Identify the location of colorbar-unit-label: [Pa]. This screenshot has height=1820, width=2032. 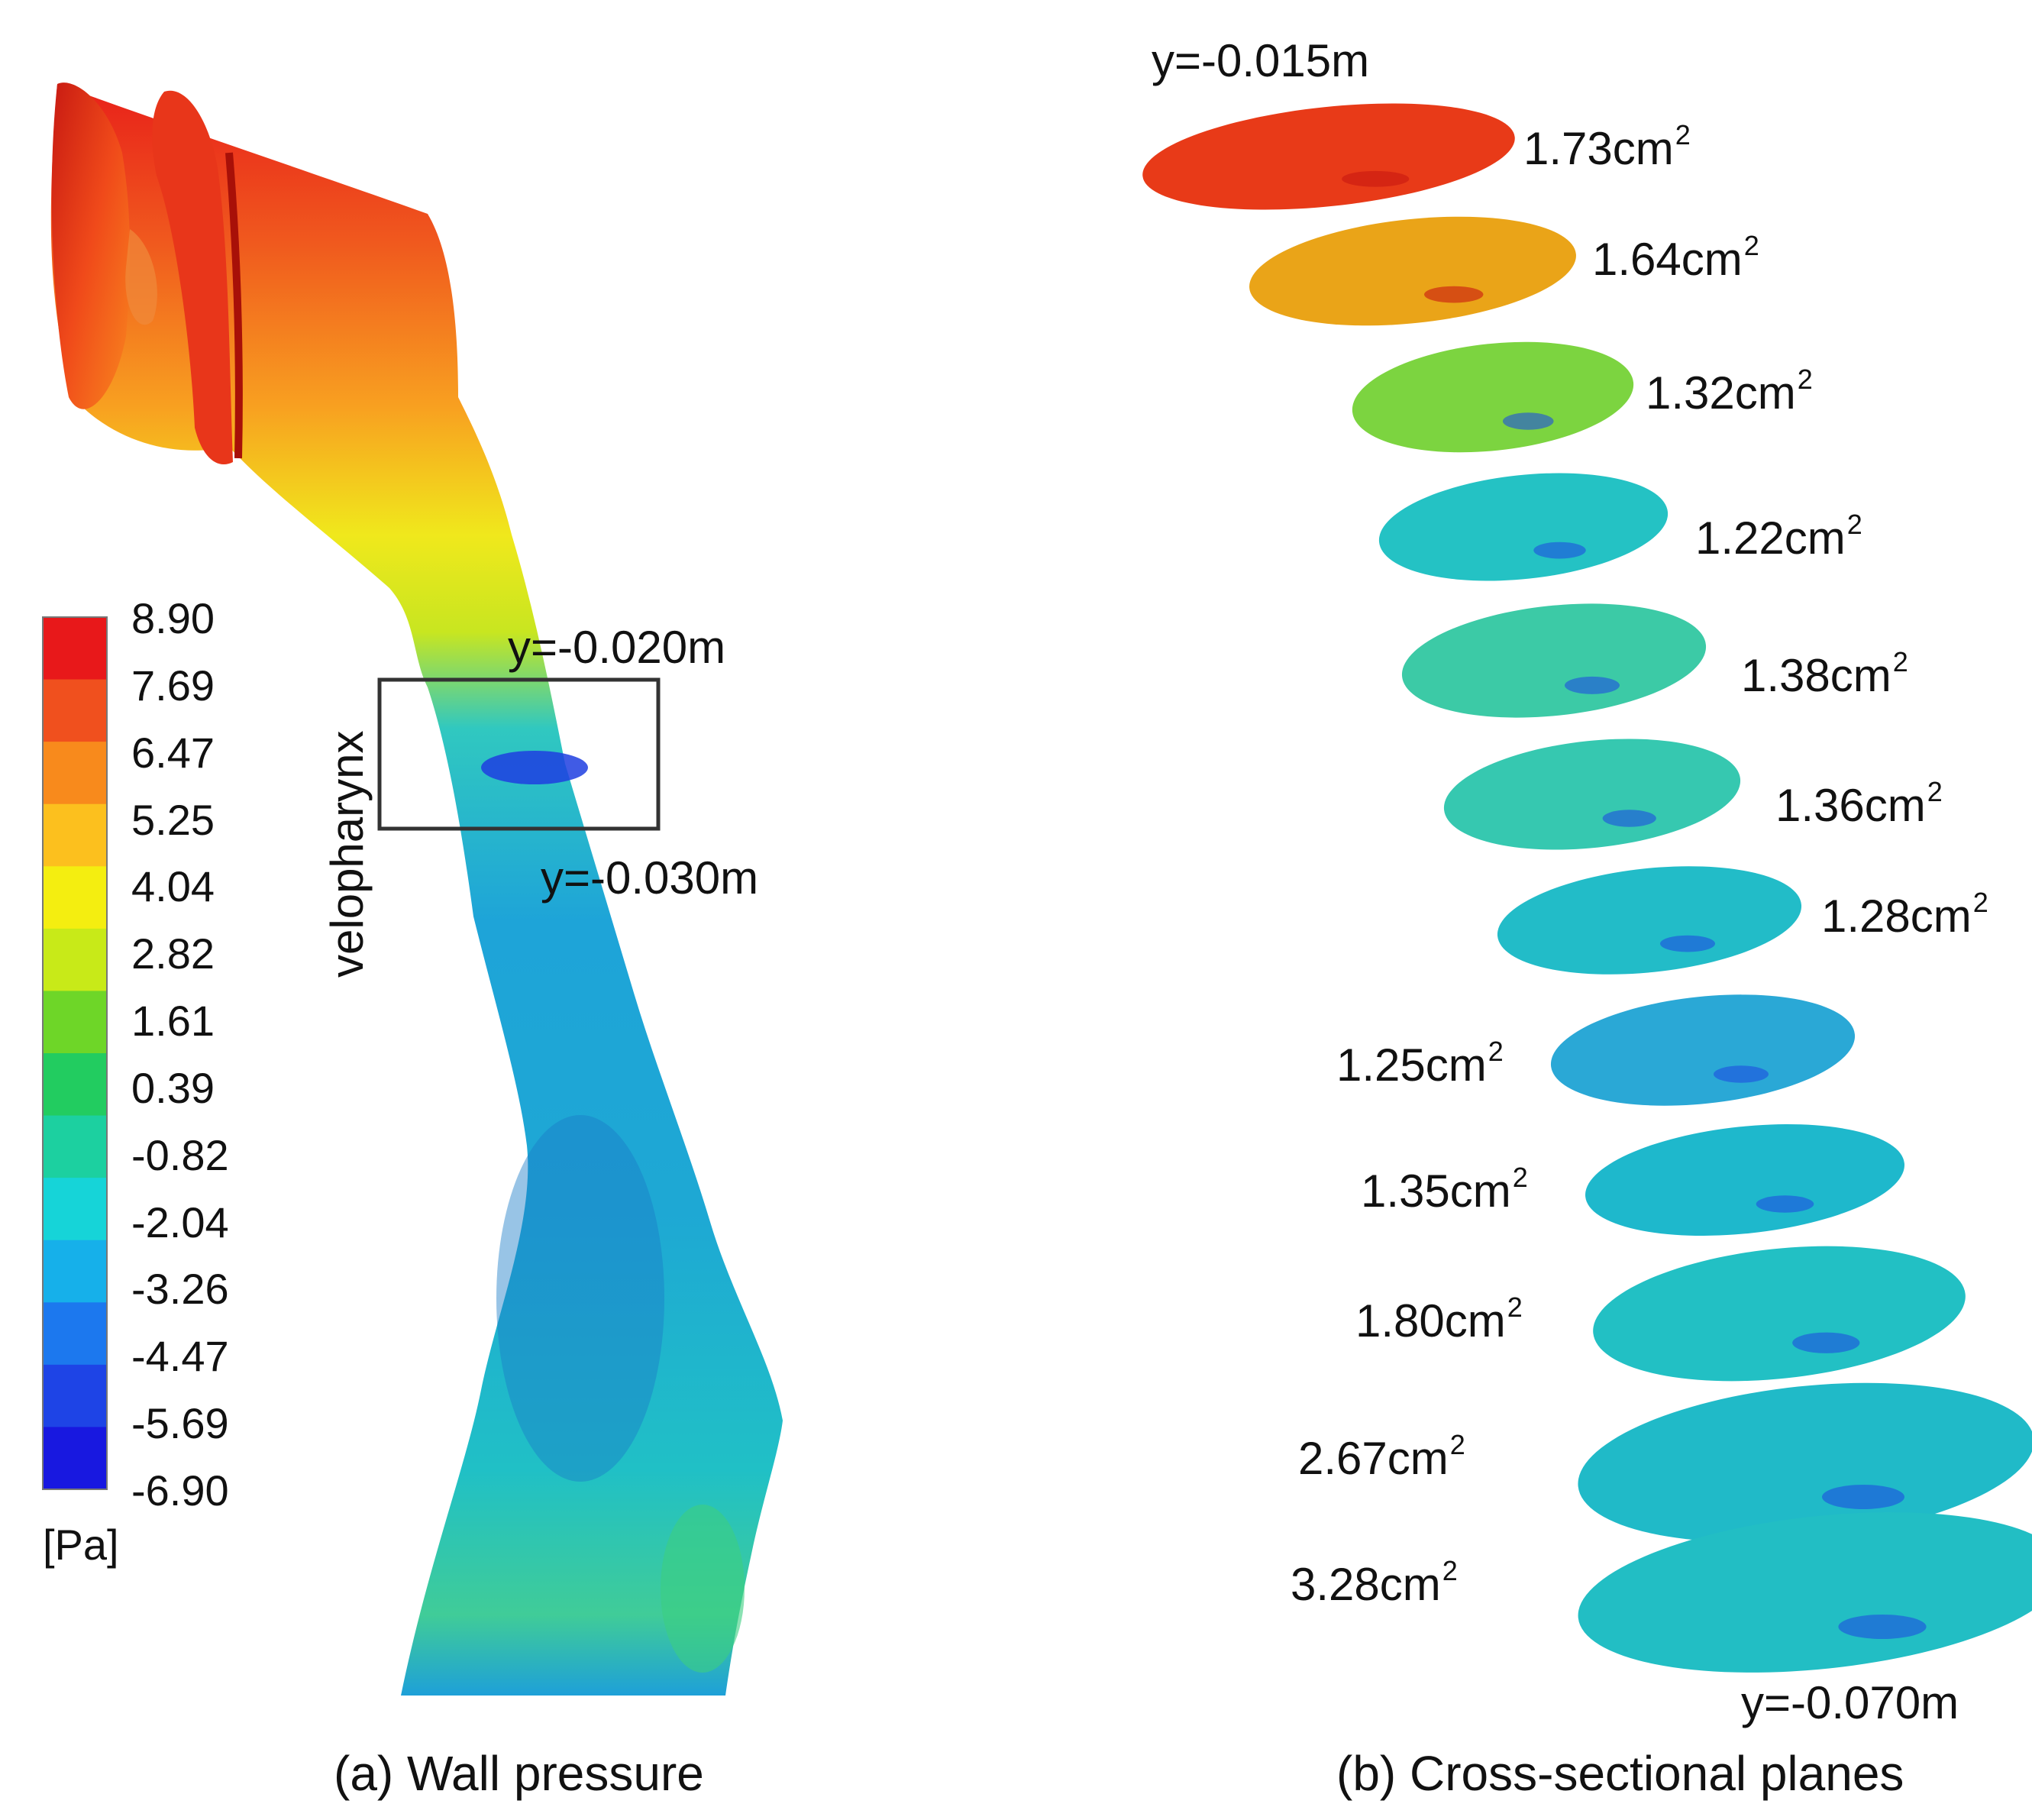
(81, 1545).